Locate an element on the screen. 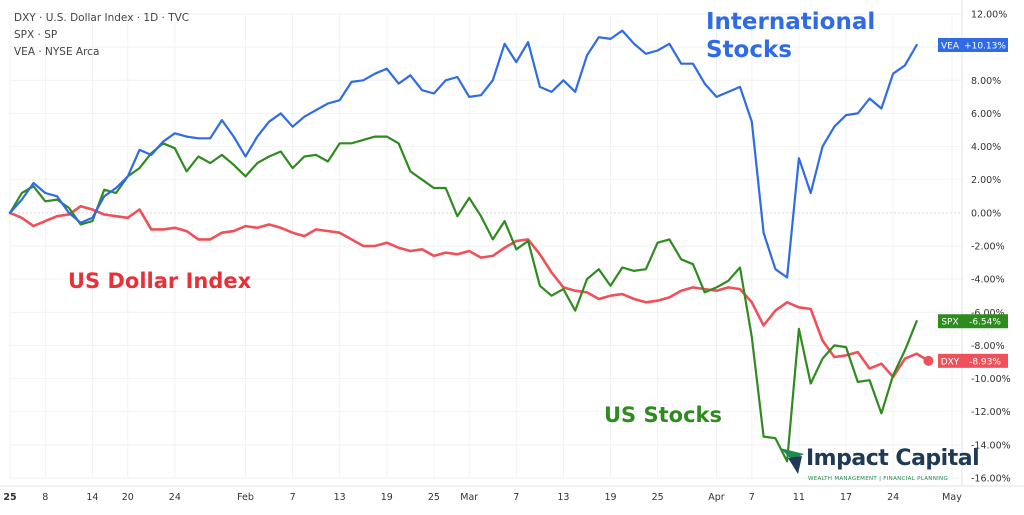  annotation-line: US Dollar Index is located at coordinates (160, 281).